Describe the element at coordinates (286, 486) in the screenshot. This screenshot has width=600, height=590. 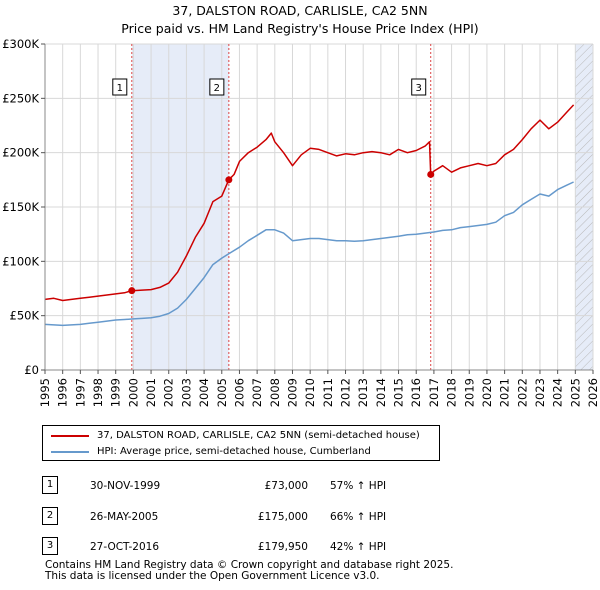
I see `sale-price: £73,000` at that location.